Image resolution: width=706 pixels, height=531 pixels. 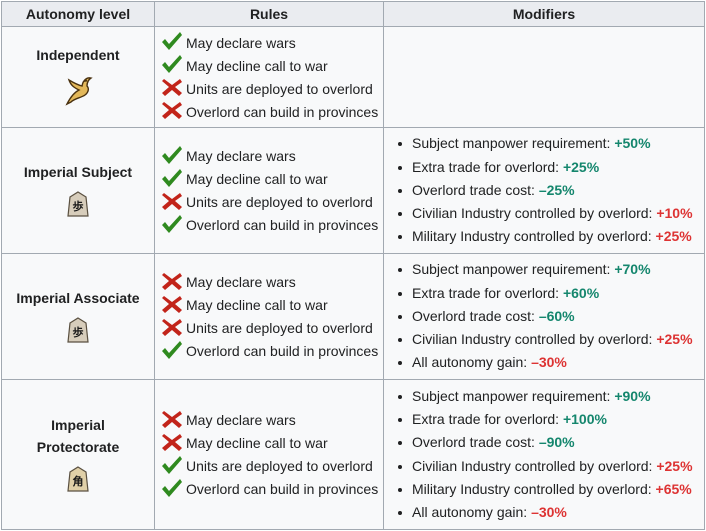 I want to click on level-name: Imperial Associate, so click(x=78, y=298).